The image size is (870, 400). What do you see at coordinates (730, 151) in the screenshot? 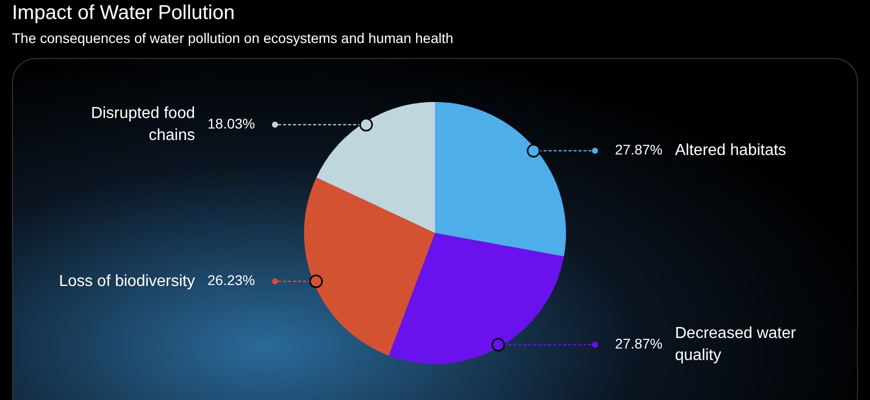
I see `slice-label: Altered habitats` at bounding box center [730, 151].